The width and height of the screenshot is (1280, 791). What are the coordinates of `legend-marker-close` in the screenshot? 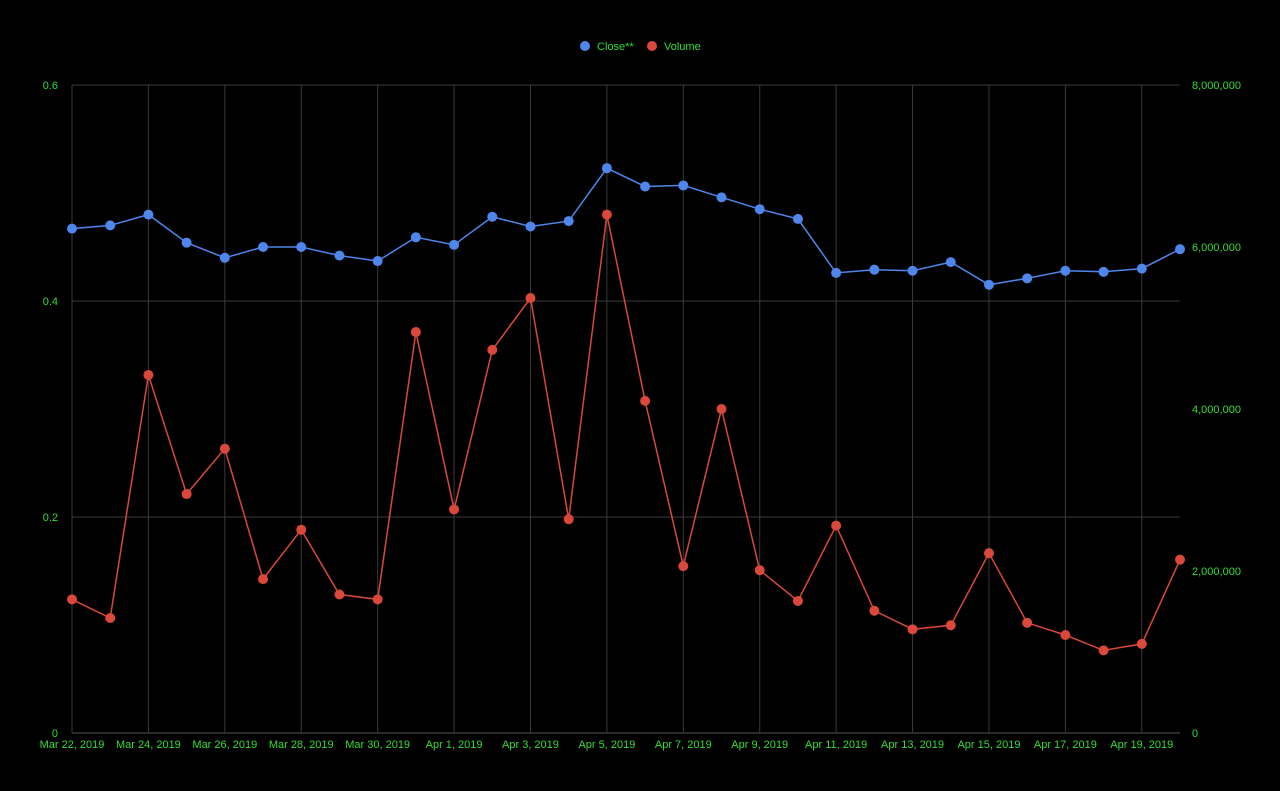 It's located at (585, 46).